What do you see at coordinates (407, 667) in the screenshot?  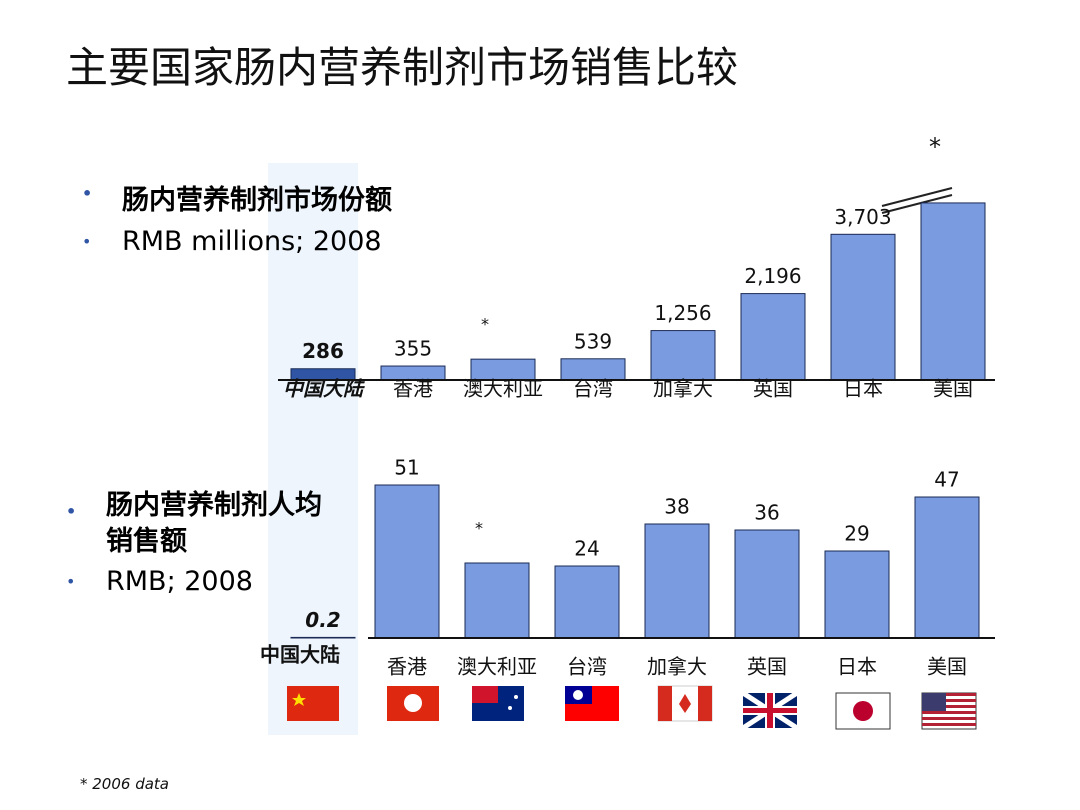 I see `category-label: 香港` at bounding box center [407, 667].